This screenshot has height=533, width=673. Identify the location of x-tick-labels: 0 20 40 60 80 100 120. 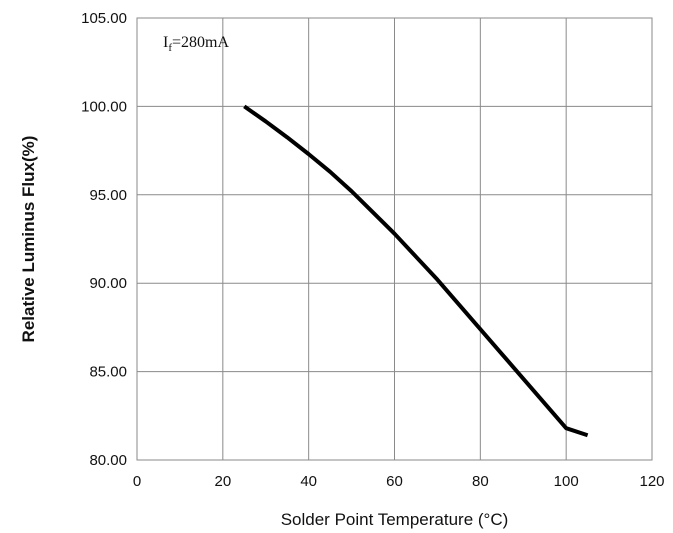
(399, 481).